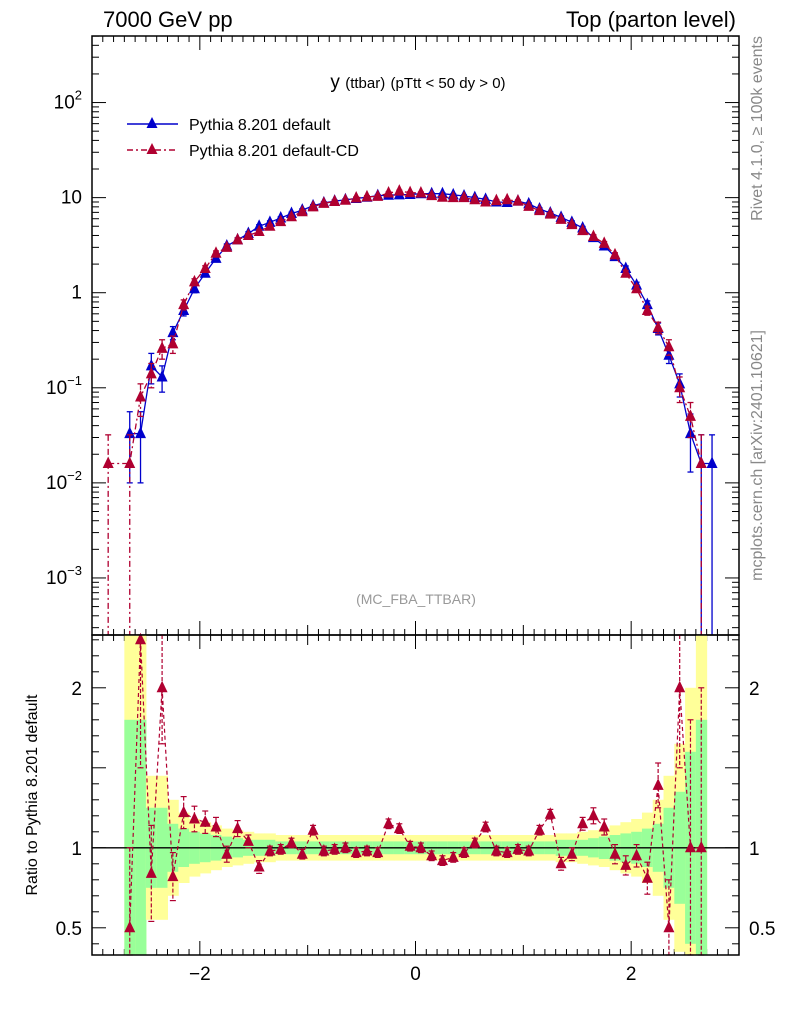 This screenshot has width=786, height=1024. I want to click on legend-marker-default, so click(152, 122).